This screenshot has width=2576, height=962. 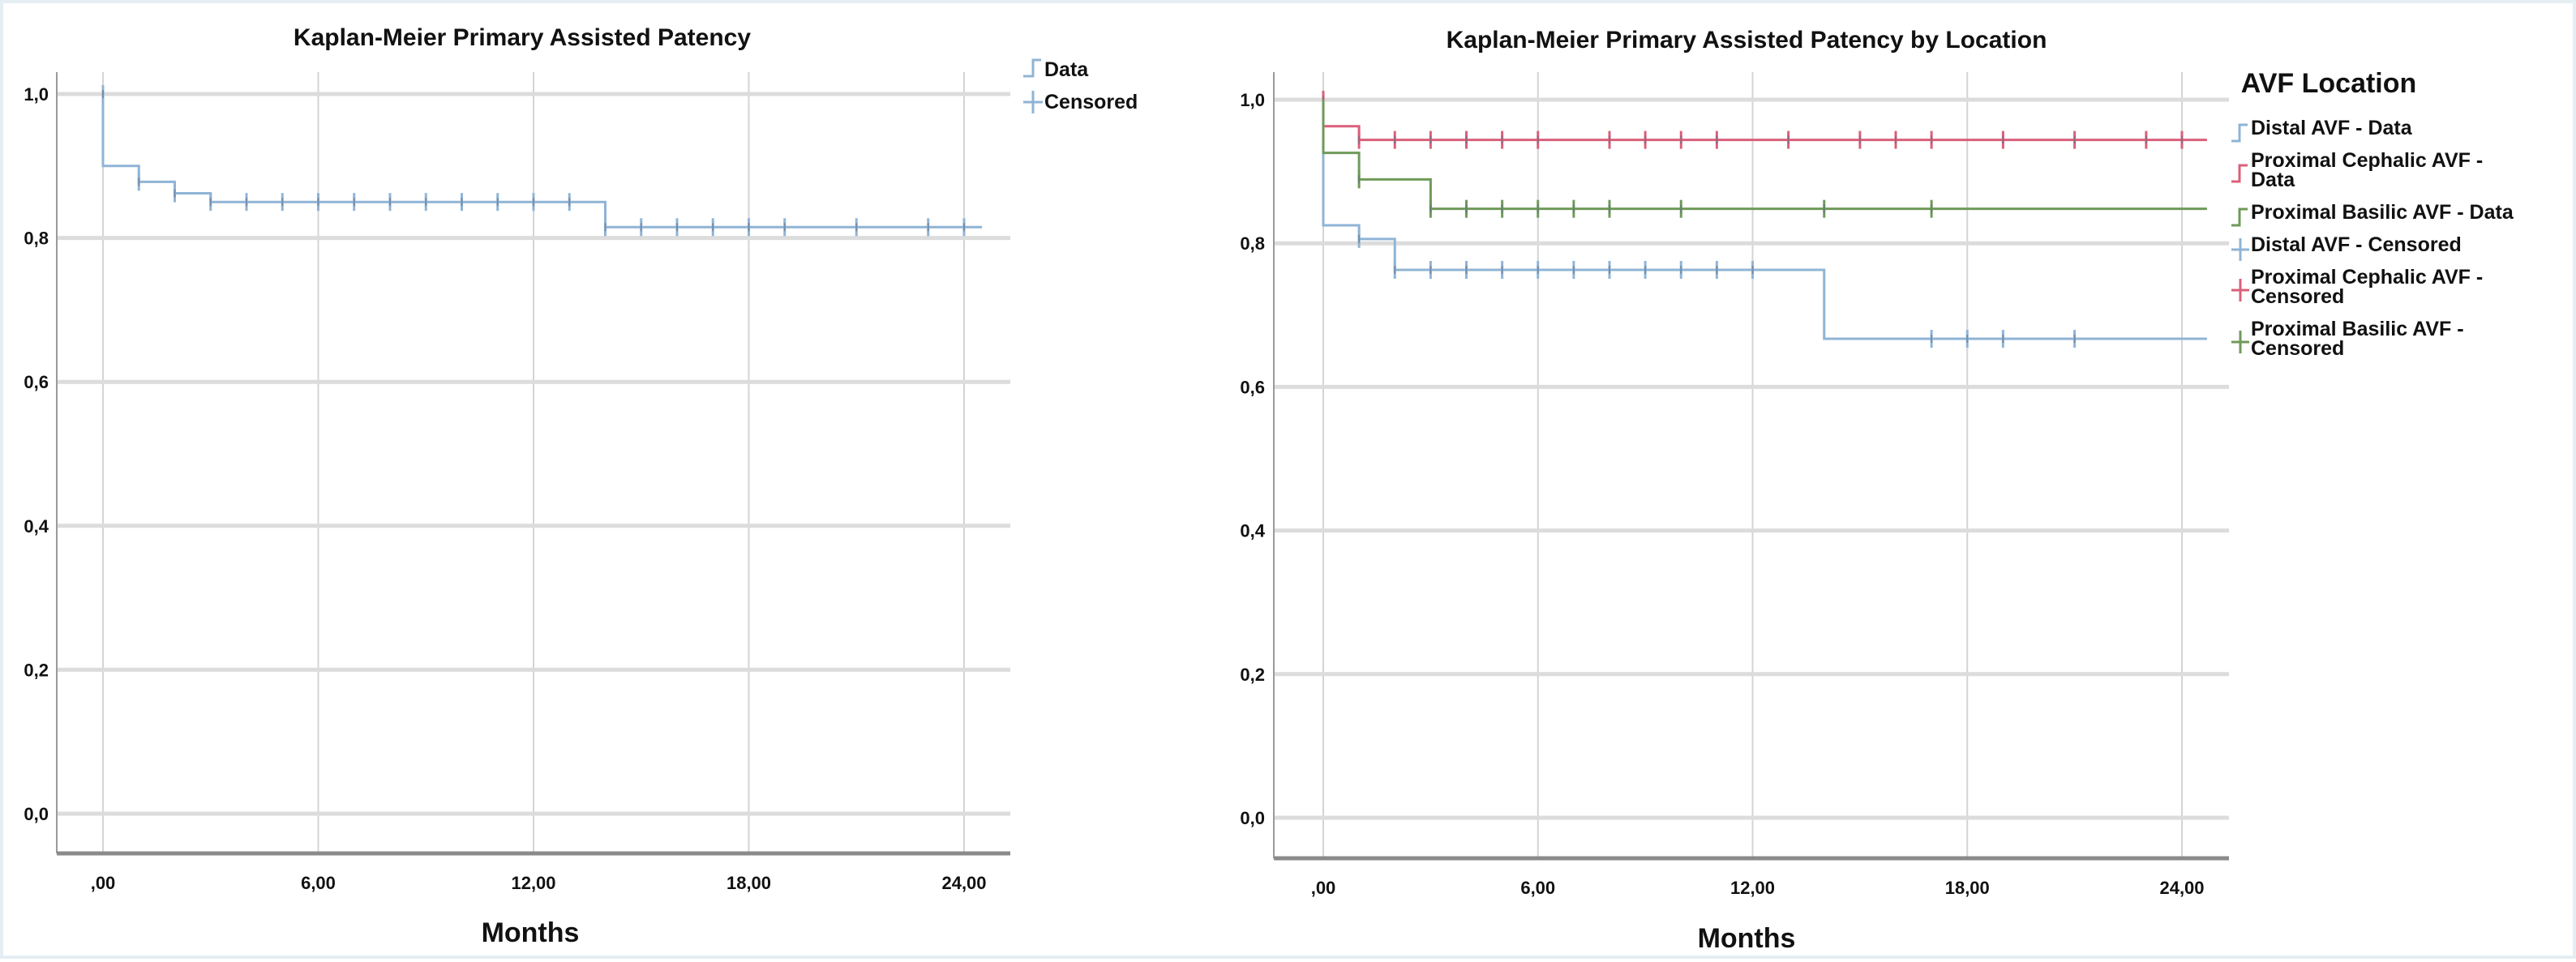 What do you see at coordinates (522, 37) in the screenshot?
I see `chart-title: Kaplan-Meier Primary Assisted Patency` at bounding box center [522, 37].